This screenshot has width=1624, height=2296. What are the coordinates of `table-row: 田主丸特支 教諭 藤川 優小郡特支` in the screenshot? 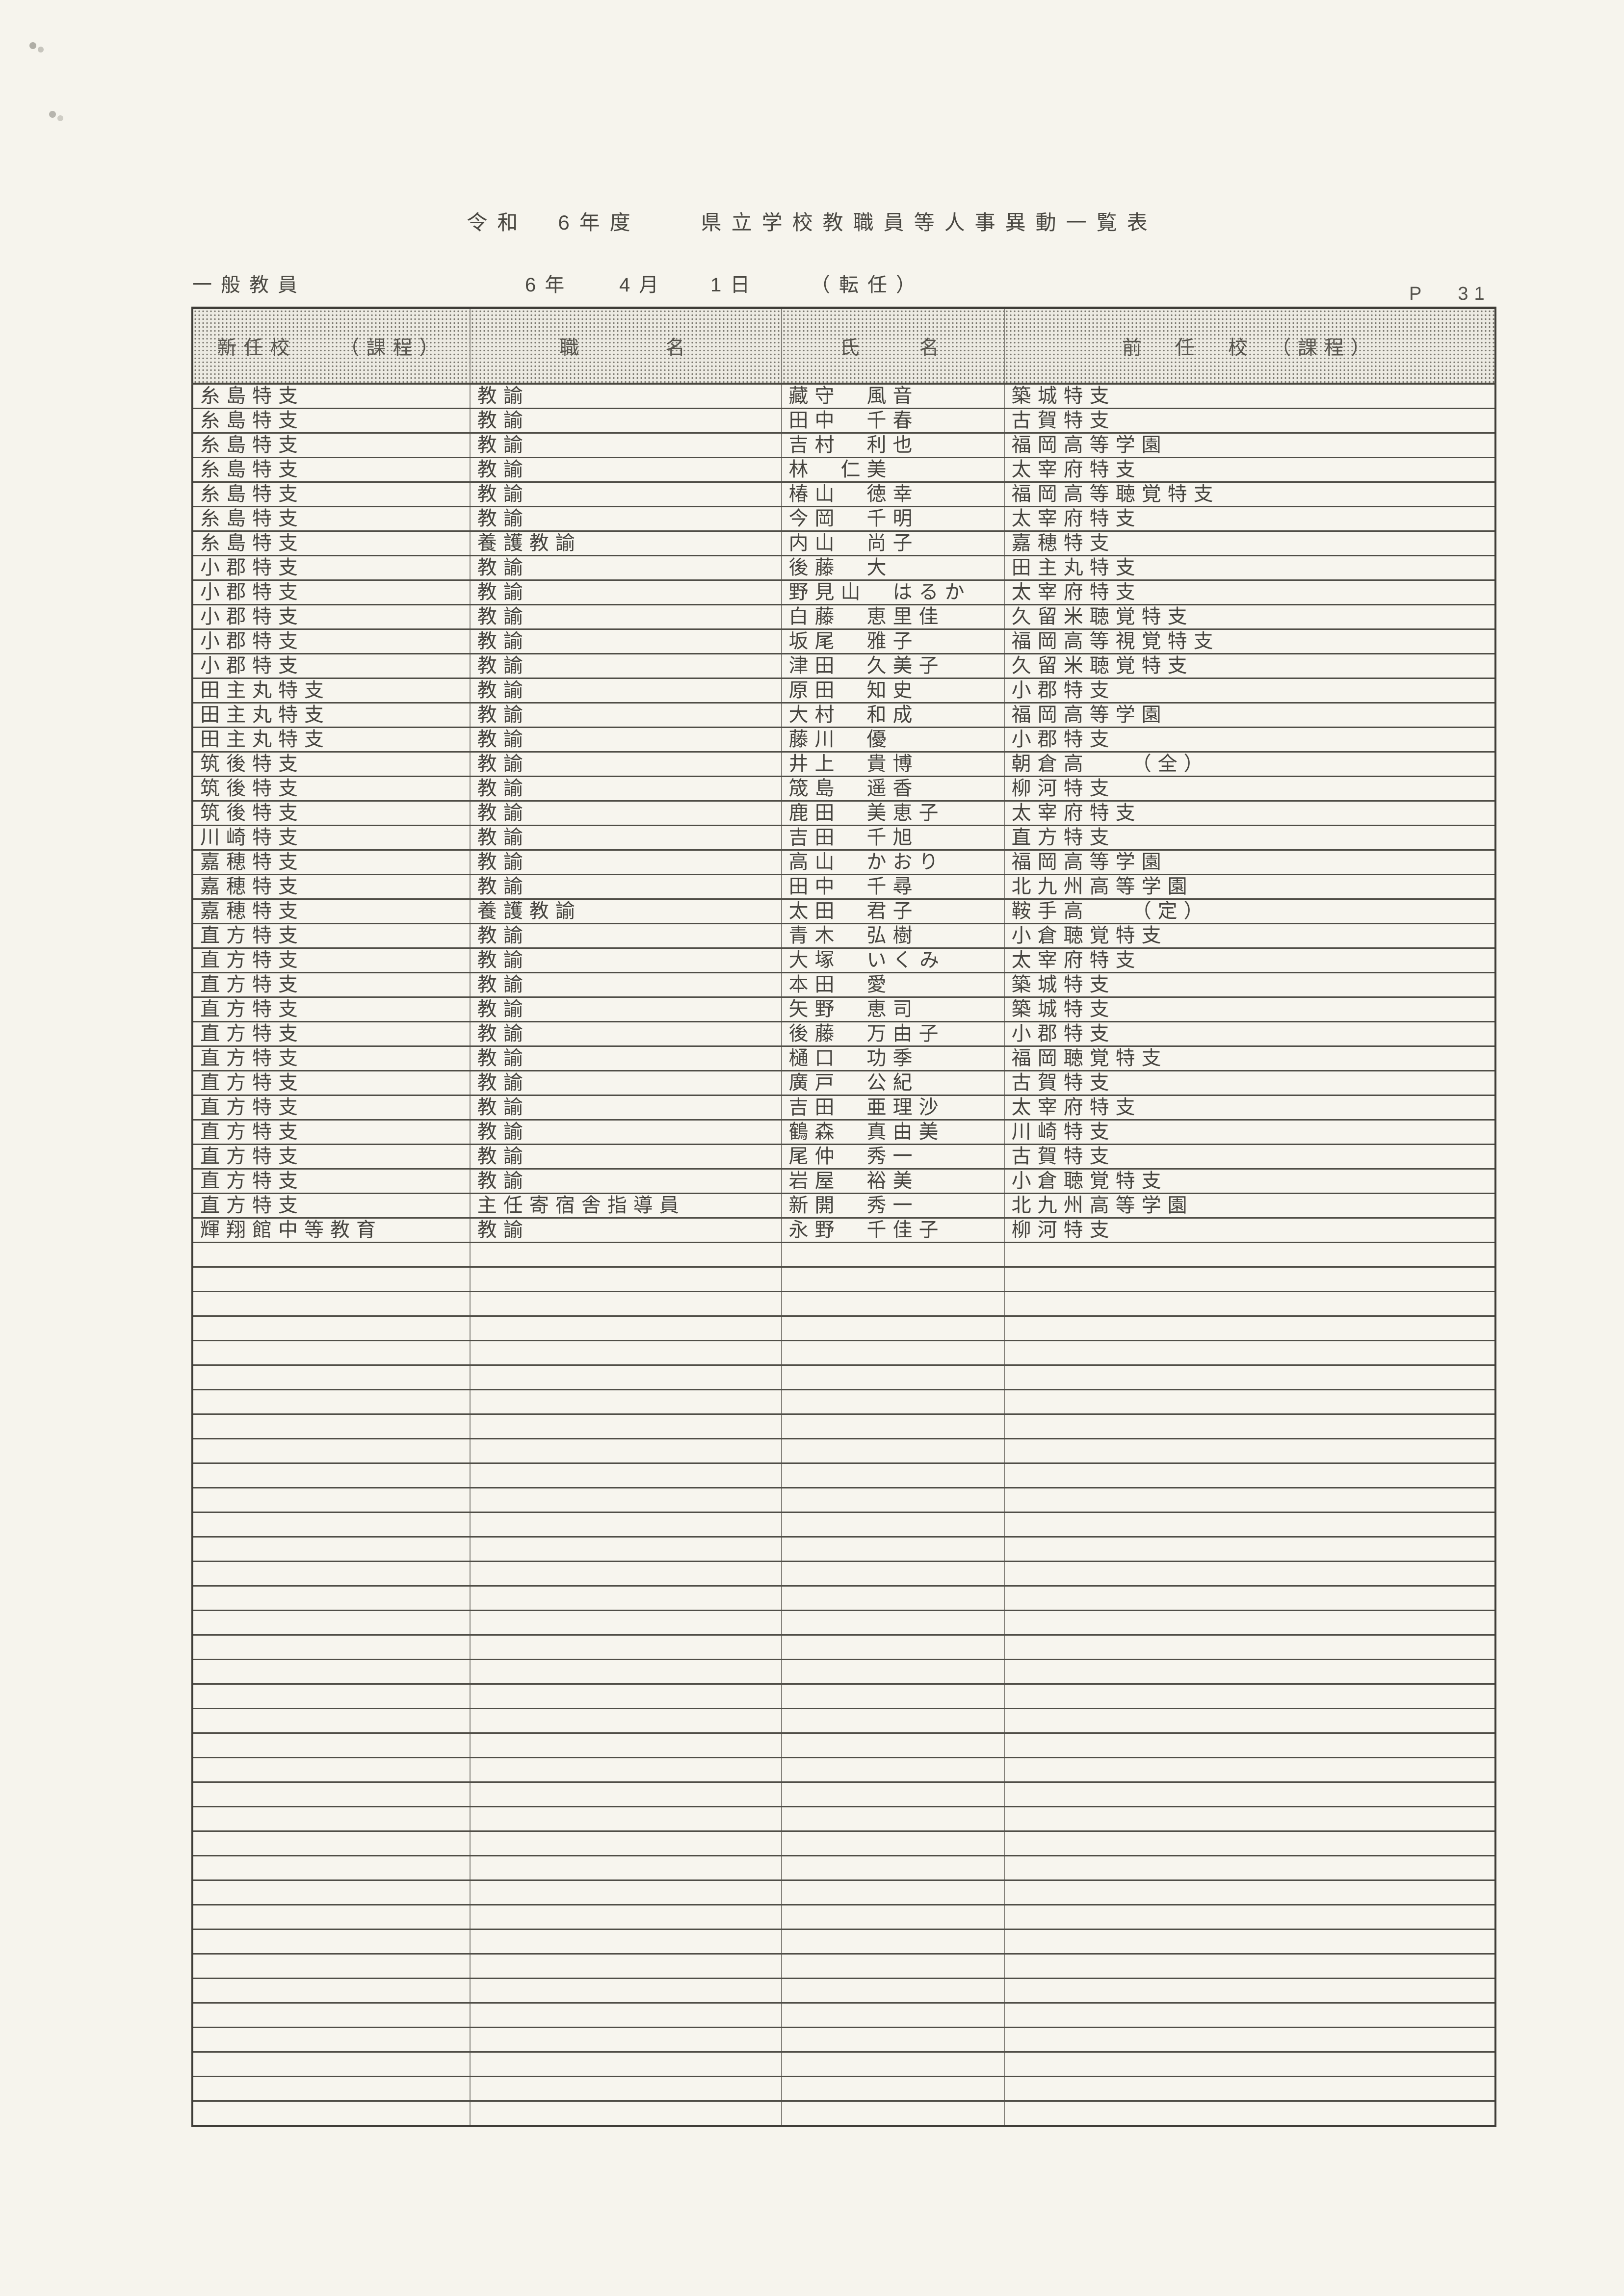 It's located at (844, 740).